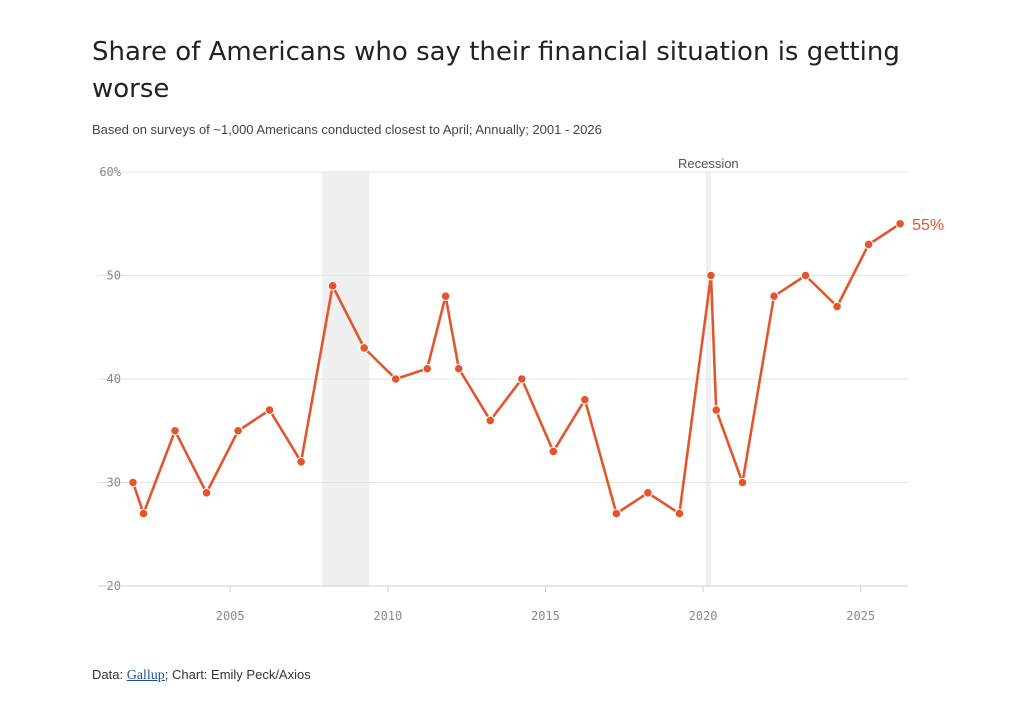 The width and height of the screenshot is (1024, 701). Describe the element at coordinates (703, 616) in the screenshot. I see `x-tick-label: 2020` at that location.